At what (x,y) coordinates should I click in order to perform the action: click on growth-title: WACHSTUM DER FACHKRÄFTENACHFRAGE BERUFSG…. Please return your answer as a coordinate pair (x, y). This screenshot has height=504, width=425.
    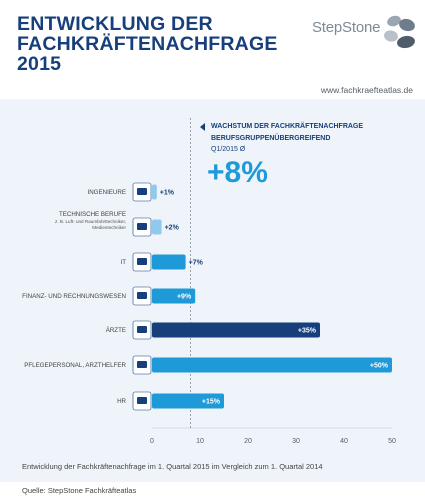
    Looking at the image, I should click on (287, 133).